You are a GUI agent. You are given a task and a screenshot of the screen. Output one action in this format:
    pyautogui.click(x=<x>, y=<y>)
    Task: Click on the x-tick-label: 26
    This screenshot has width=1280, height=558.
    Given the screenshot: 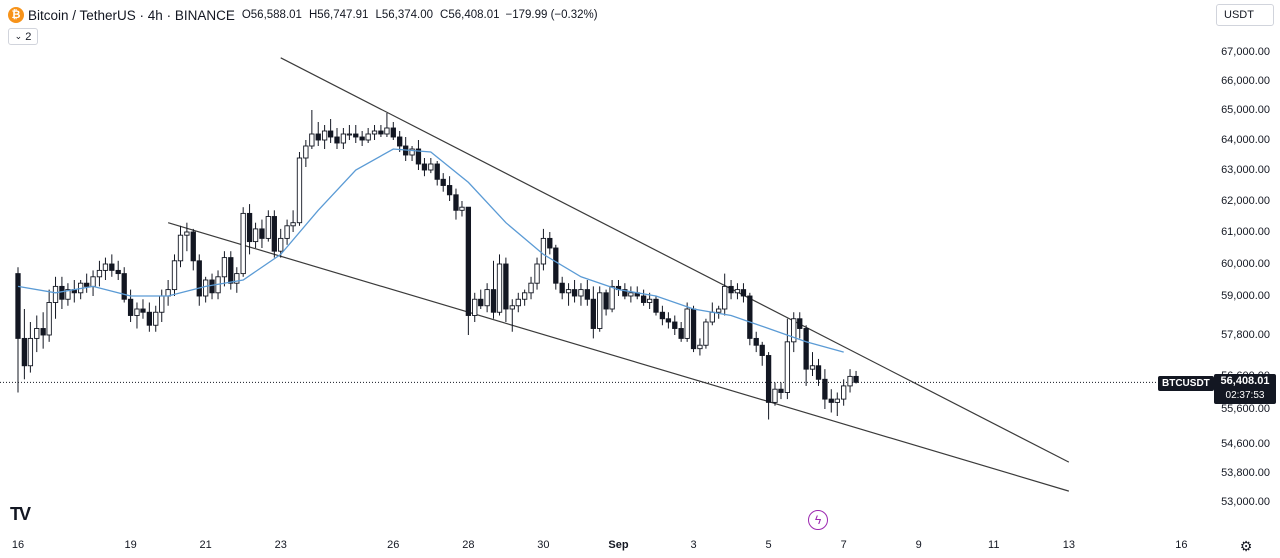 What is the action you would take?
    pyautogui.click(x=393, y=545)
    